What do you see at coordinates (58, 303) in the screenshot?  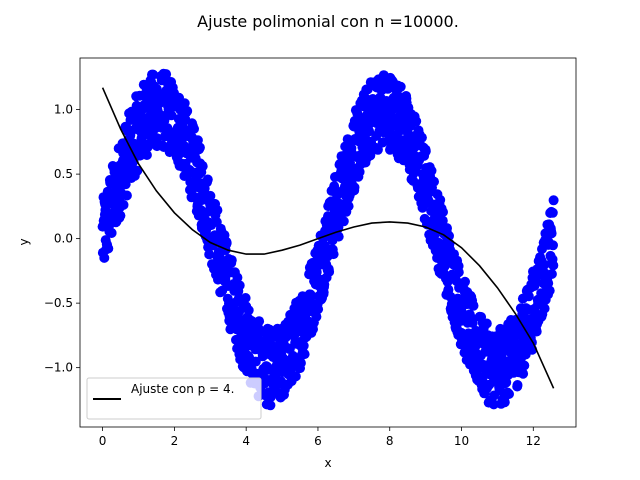 I see `y-tick-label: −0.5` at bounding box center [58, 303].